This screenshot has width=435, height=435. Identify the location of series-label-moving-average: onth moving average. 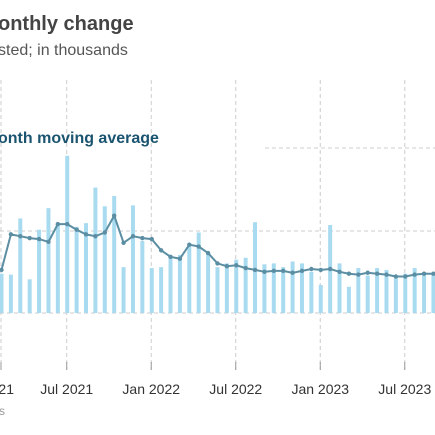
(79, 138).